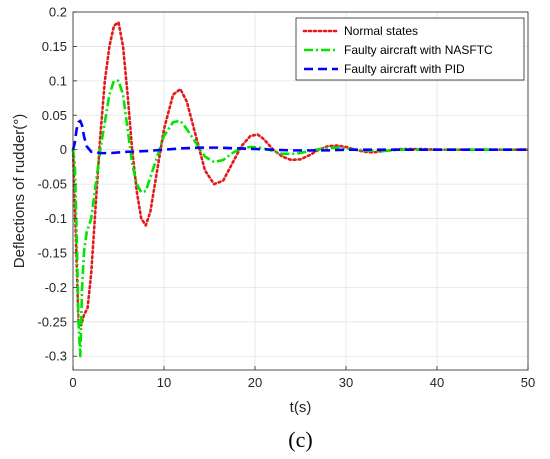 Image resolution: width=550 pixels, height=459 pixels. Describe the element at coordinates (58, 80) in the screenshot. I see `y-tick-label: 0.1` at that location.